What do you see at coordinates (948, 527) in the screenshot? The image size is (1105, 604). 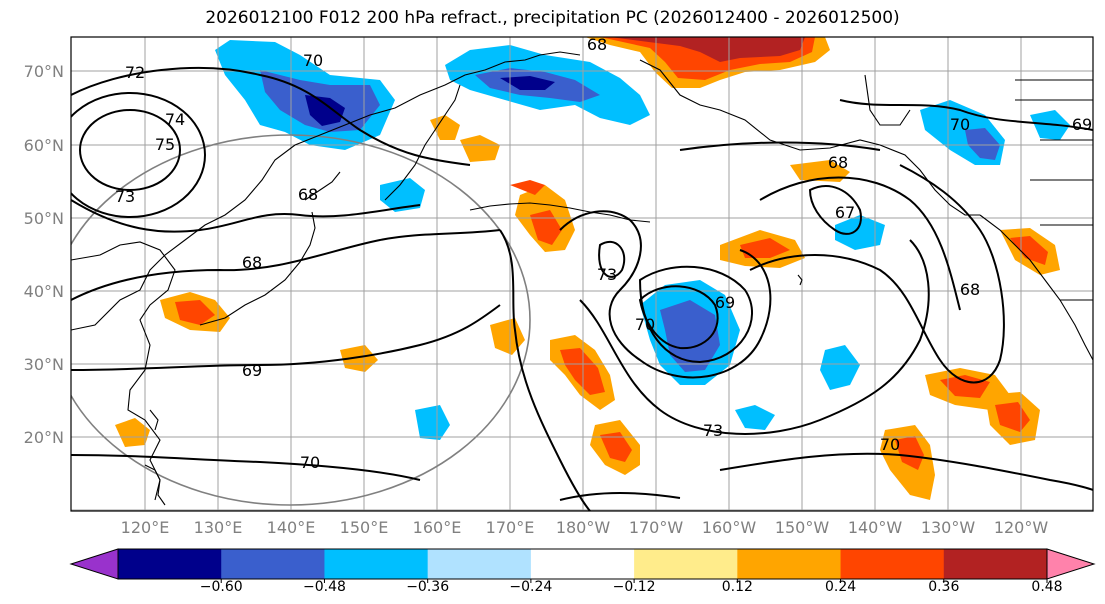 I see `lon-label: 130°W` at bounding box center [948, 527].